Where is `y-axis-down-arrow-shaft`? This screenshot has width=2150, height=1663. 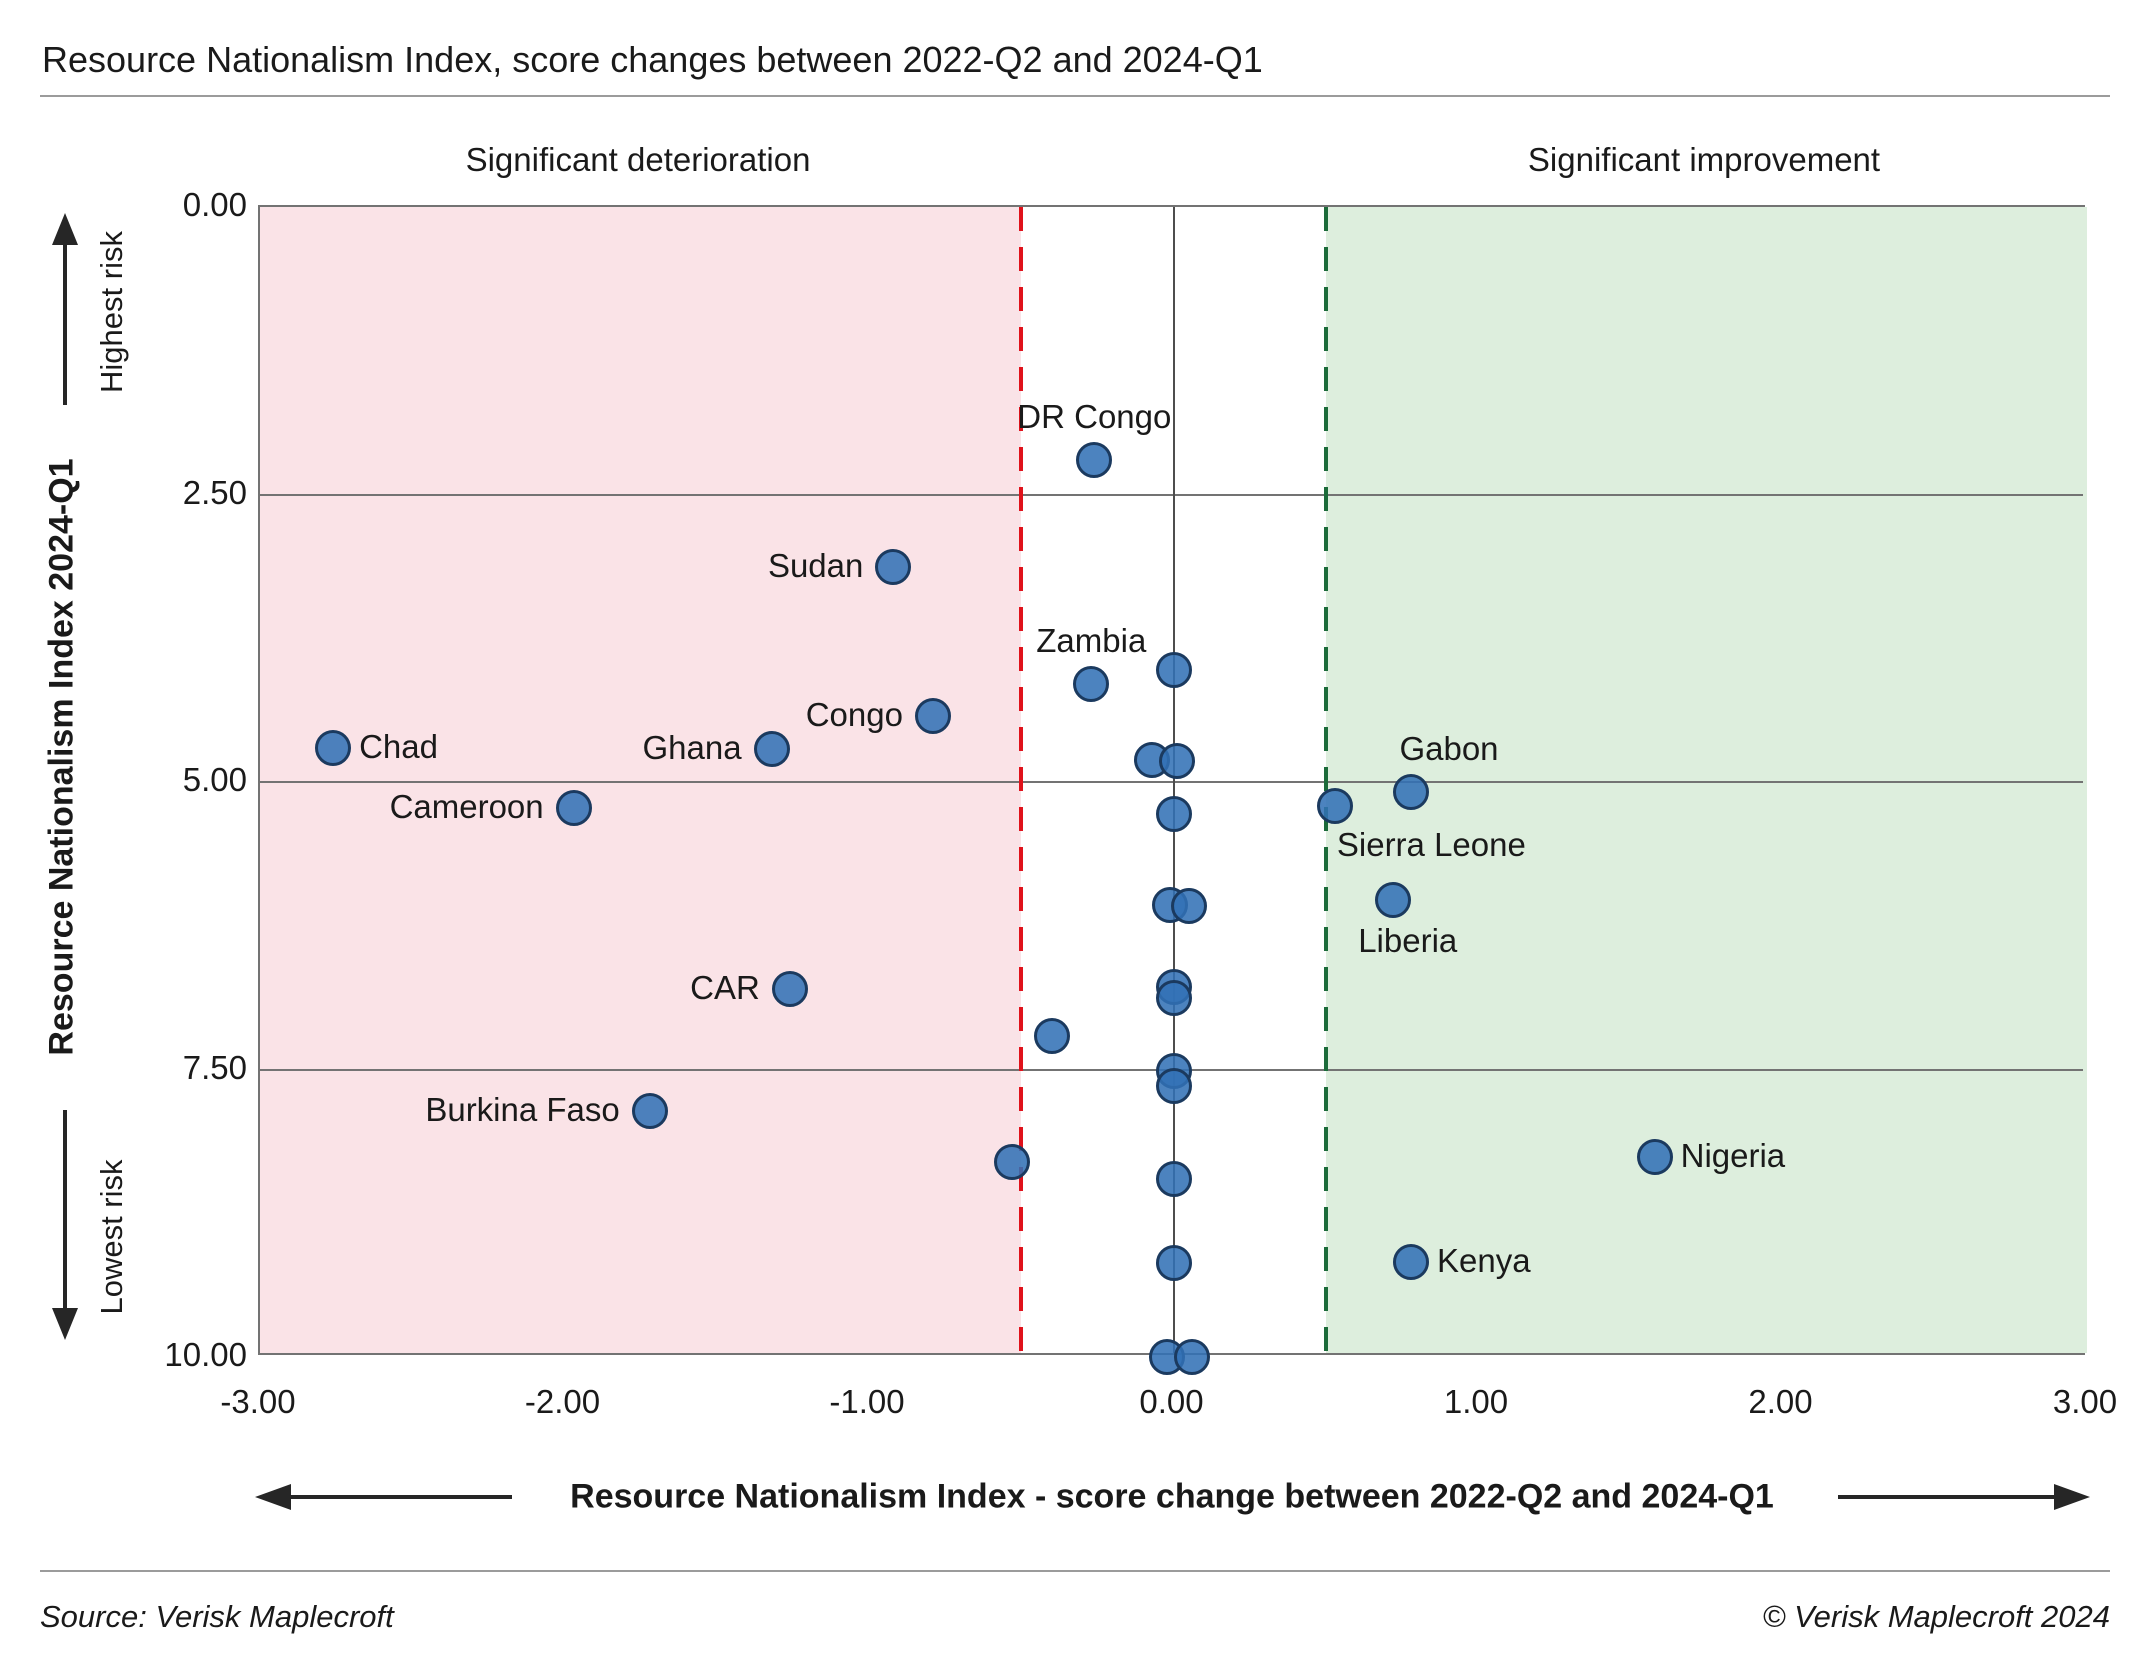 y-axis-down-arrow-shaft is located at coordinates (65, 1210).